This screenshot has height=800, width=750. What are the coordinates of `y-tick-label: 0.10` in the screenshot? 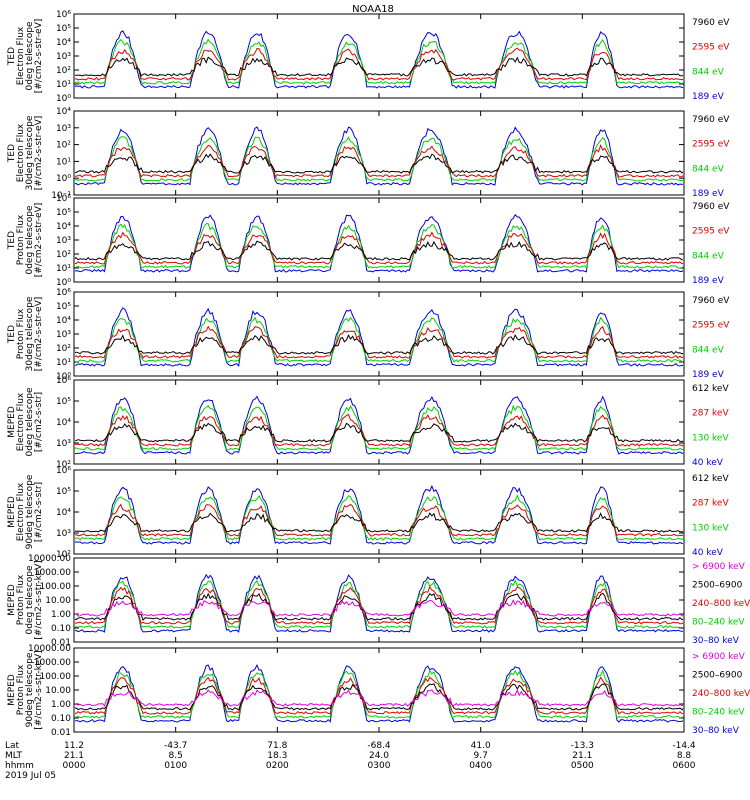 It's located at (61, 719).